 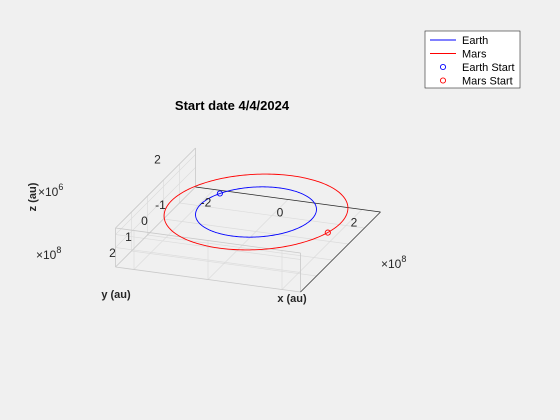 I want to click on legend-entry: Mars, so click(x=458, y=55).